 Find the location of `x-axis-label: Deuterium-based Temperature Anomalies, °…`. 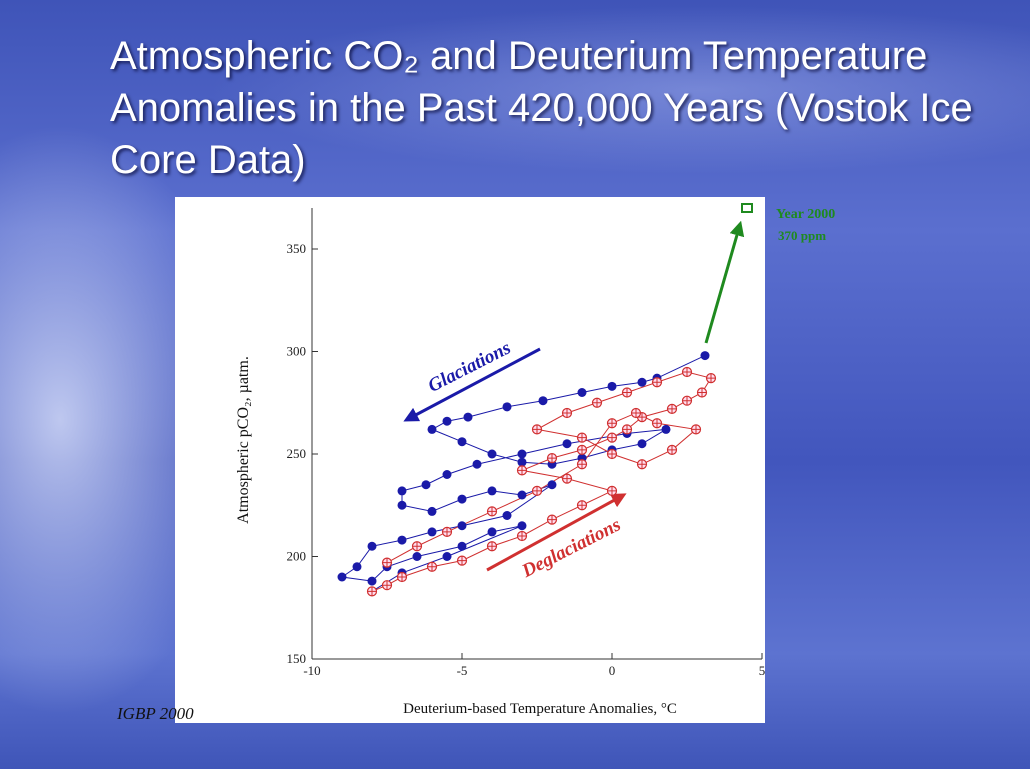

x-axis-label: Deuterium-based Temperature Anomalies, °… is located at coordinates (540, 709).